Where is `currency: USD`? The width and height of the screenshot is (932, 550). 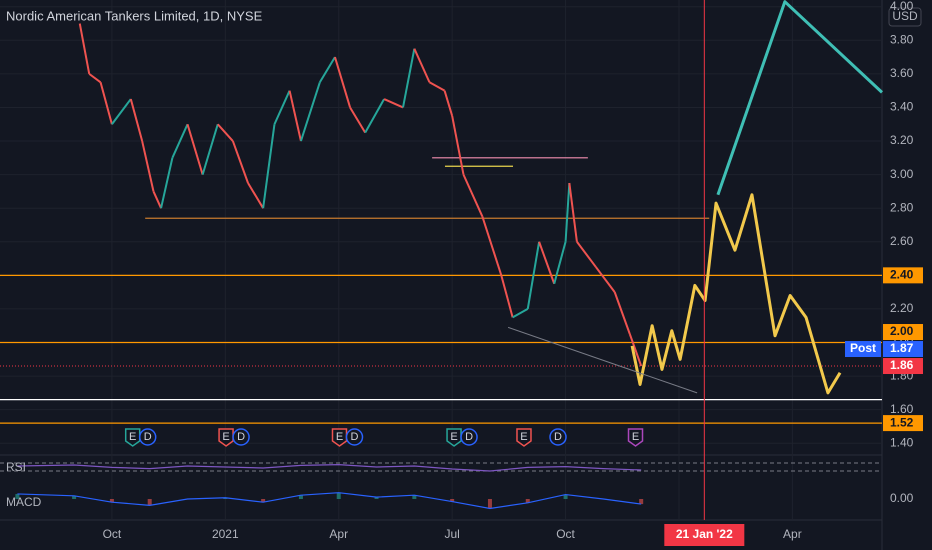 currency: USD is located at coordinates (905, 16).